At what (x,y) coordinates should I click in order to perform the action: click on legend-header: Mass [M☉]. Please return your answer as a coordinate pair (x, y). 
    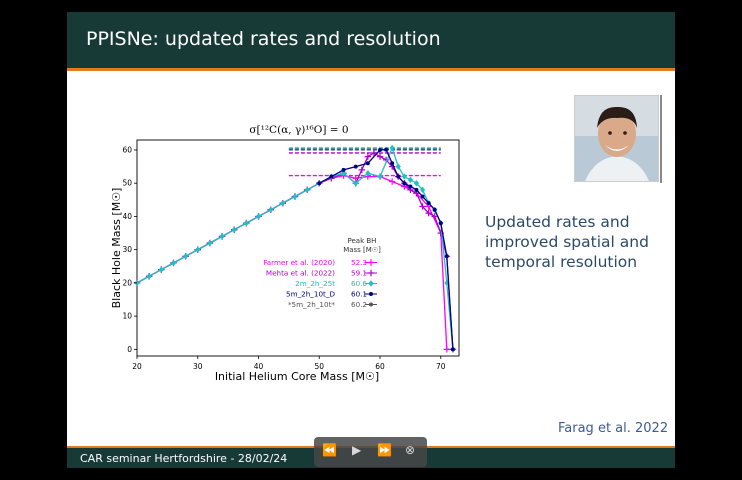
    Looking at the image, I should click on (362, 250).